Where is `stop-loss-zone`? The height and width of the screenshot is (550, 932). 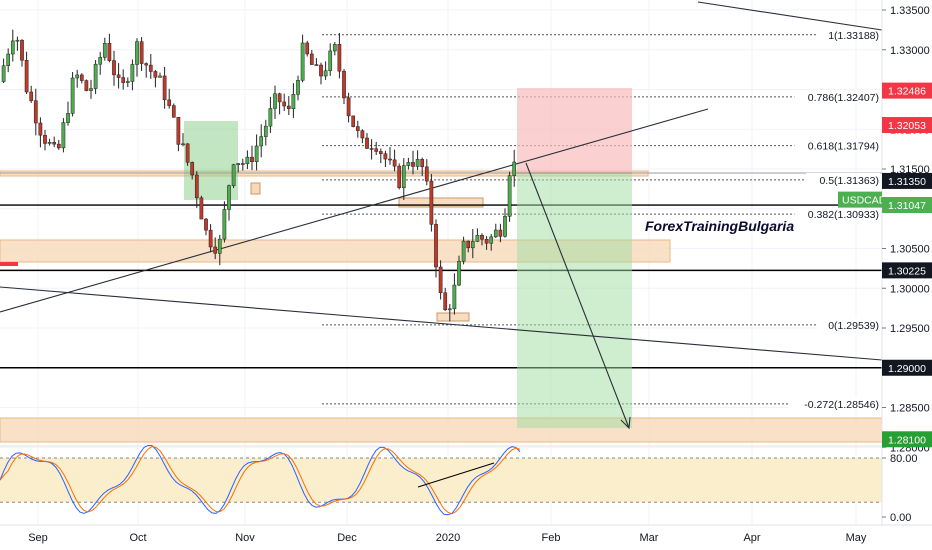
stop-loss-zone is located at coordinates (574, 130).